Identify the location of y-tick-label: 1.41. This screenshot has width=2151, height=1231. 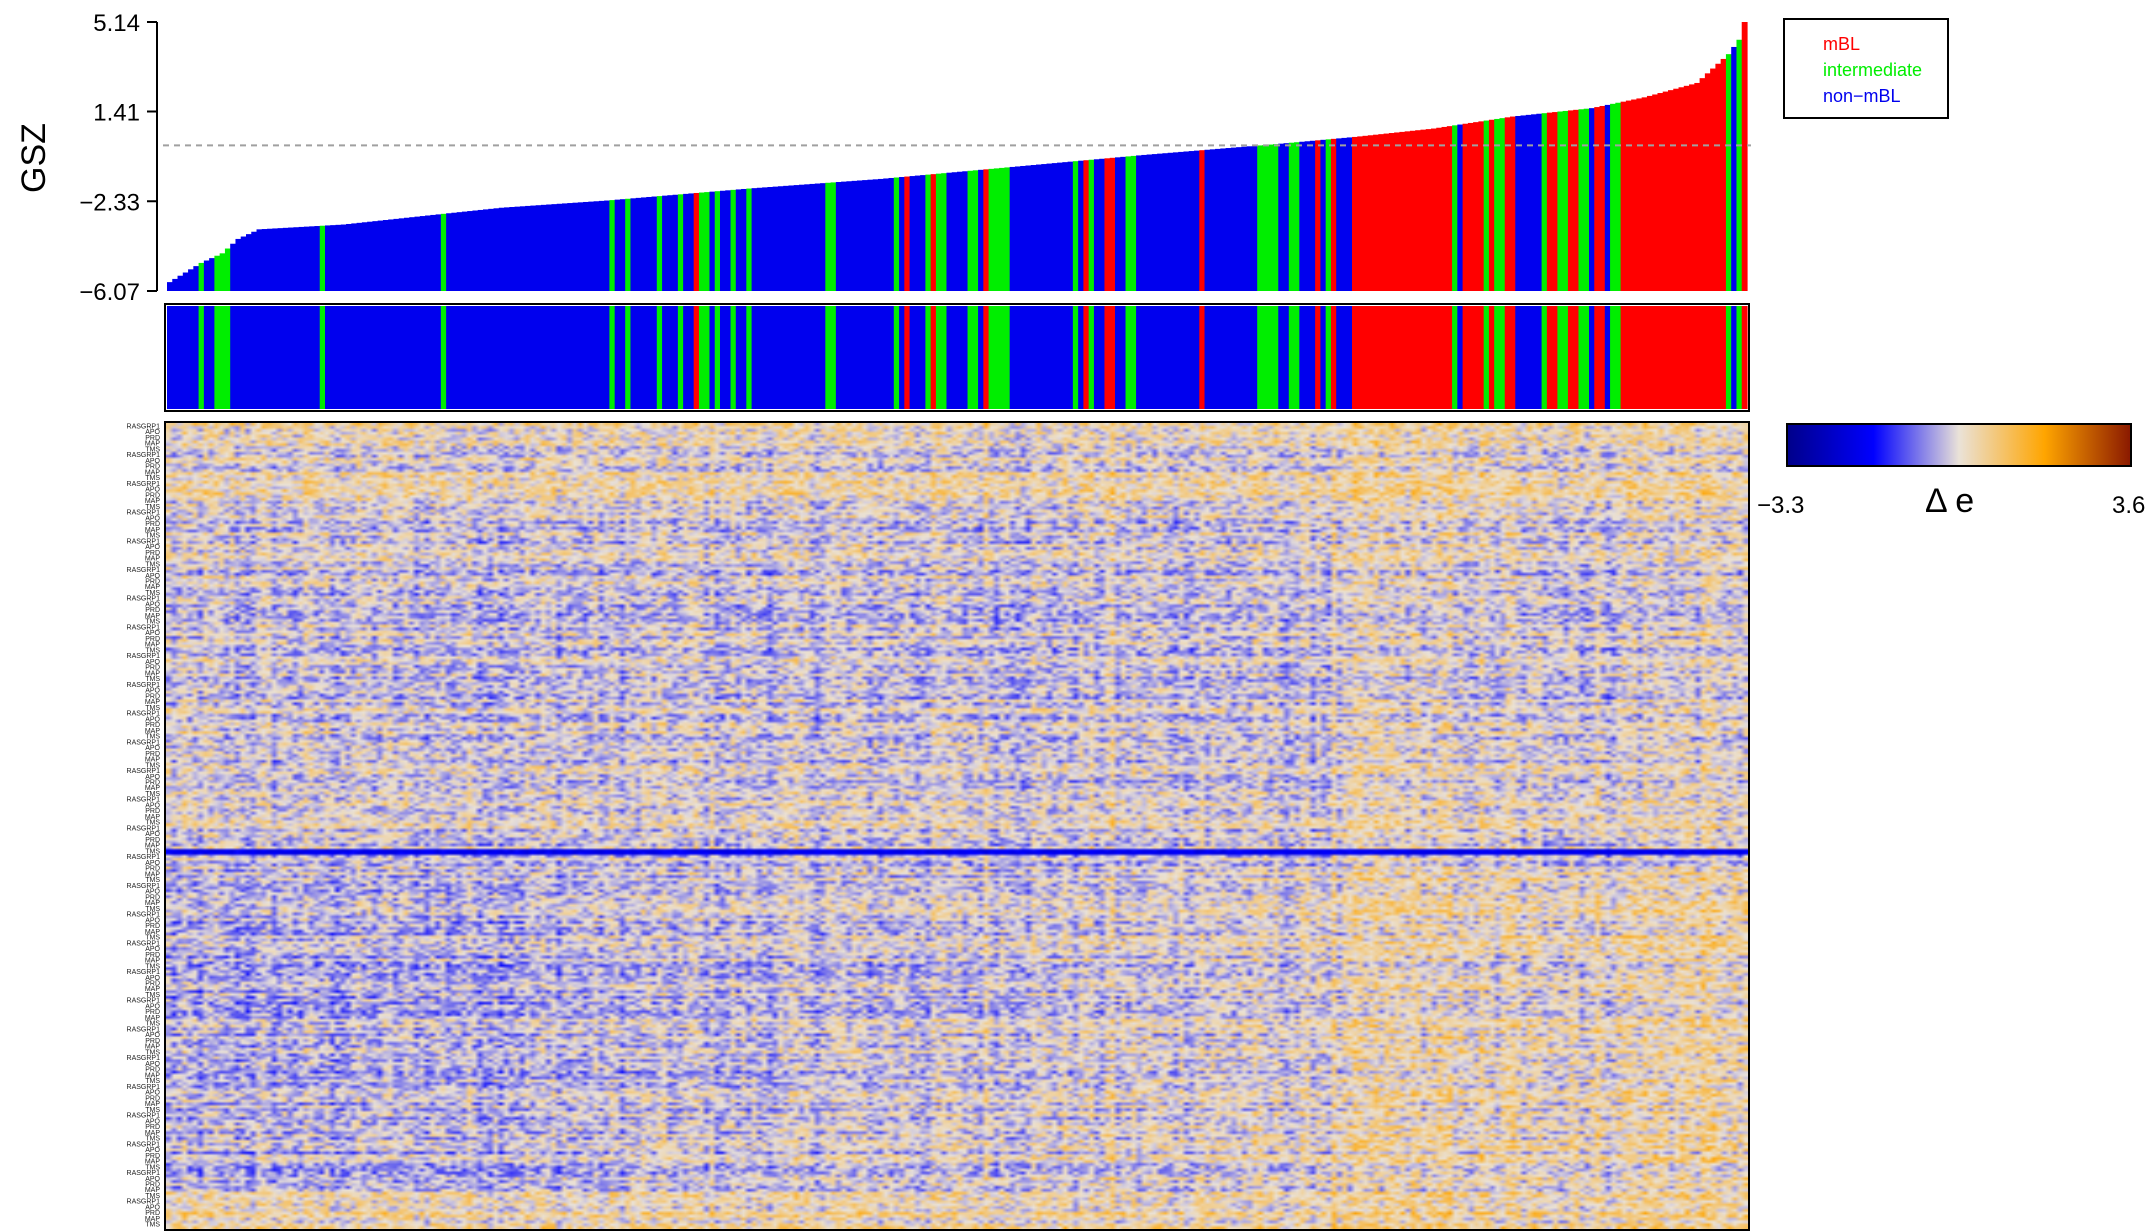
(116, 113).